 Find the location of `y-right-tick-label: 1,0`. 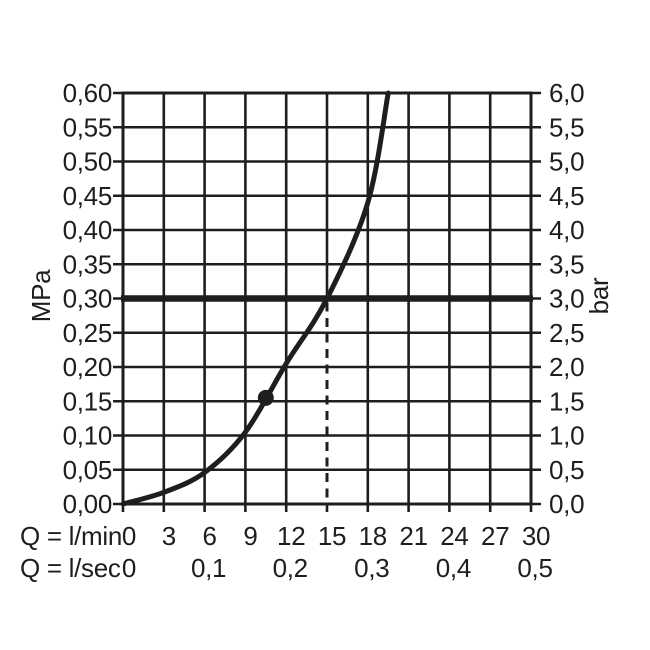

y-right-tick-label: 1,0 is located at coordinates (566, 436).